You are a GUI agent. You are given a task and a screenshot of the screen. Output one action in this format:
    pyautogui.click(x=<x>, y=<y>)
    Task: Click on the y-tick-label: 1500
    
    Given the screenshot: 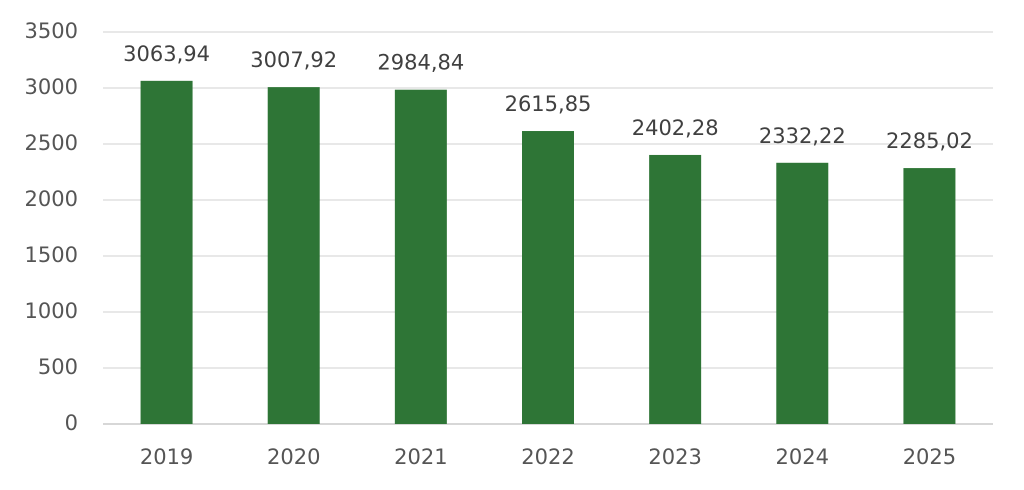 What is the action you would take?
    pyautogui.click(x=51, y=255)
    